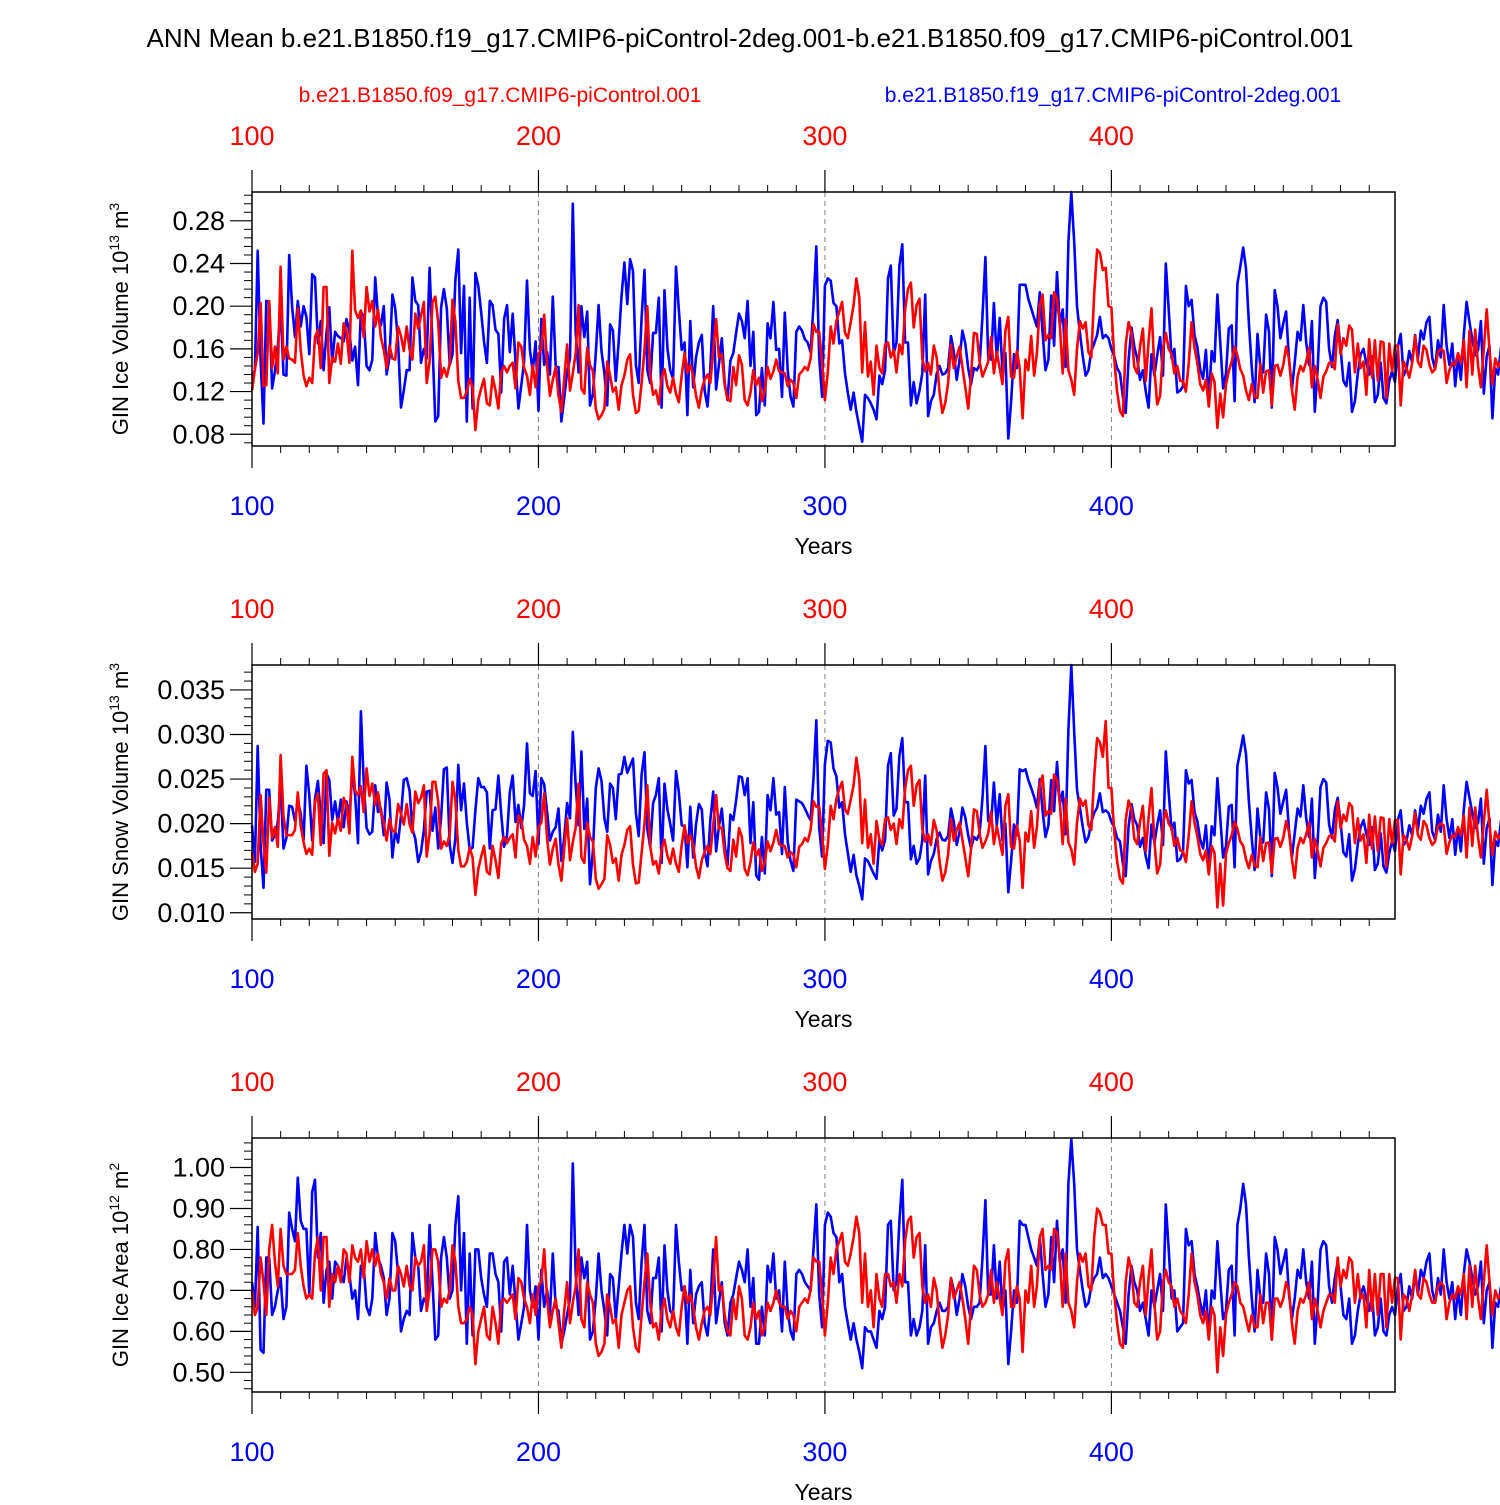 This screenshot has height=1505, width=1500. Describe the element at coordinates (191, 824) in the screenshot. I see `y-tick-label: 0.020` at that location.